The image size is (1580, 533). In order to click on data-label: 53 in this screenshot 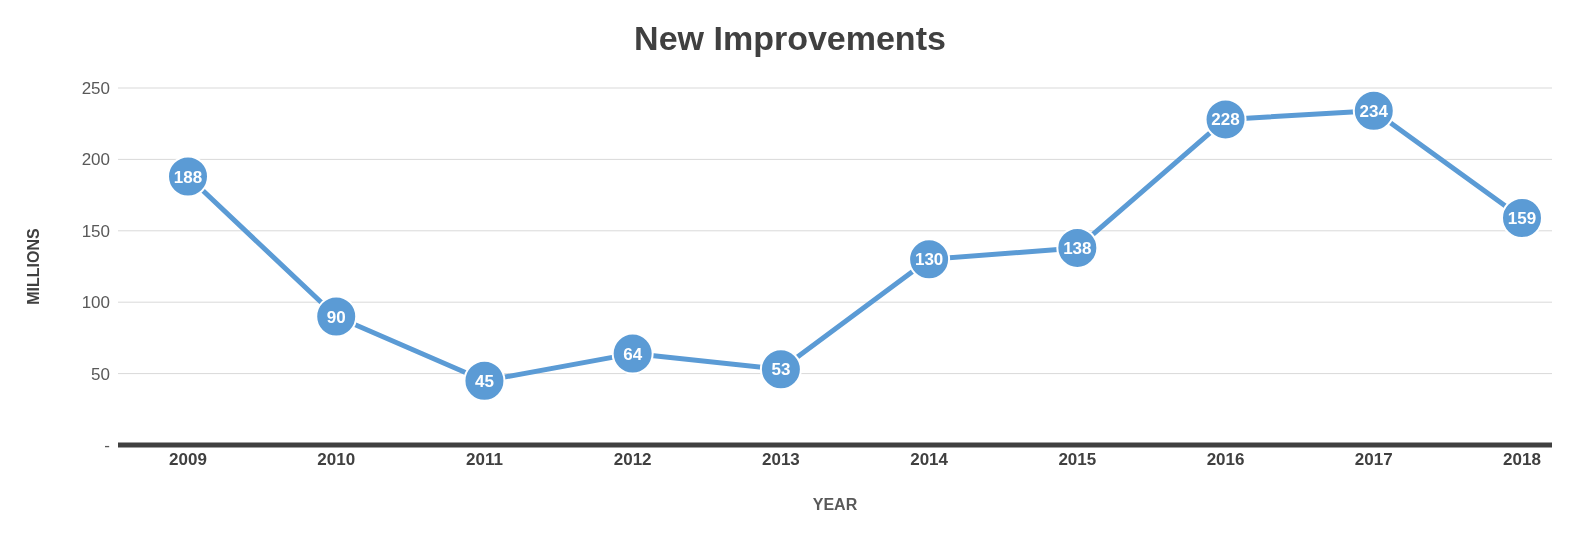, I will do `click(781, 370)`.